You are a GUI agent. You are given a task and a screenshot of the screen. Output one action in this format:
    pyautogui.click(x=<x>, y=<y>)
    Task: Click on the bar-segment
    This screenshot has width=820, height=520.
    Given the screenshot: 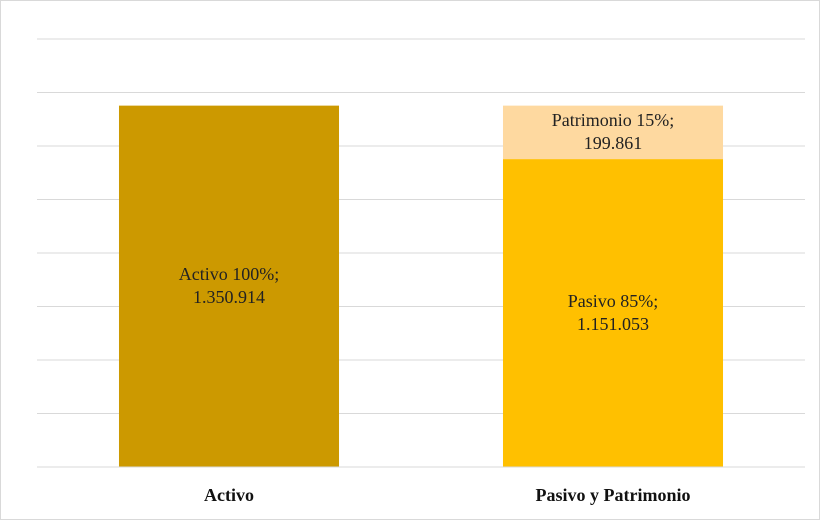 What is the action you would take?
    pyautogui.click(x=613, y=132)
    